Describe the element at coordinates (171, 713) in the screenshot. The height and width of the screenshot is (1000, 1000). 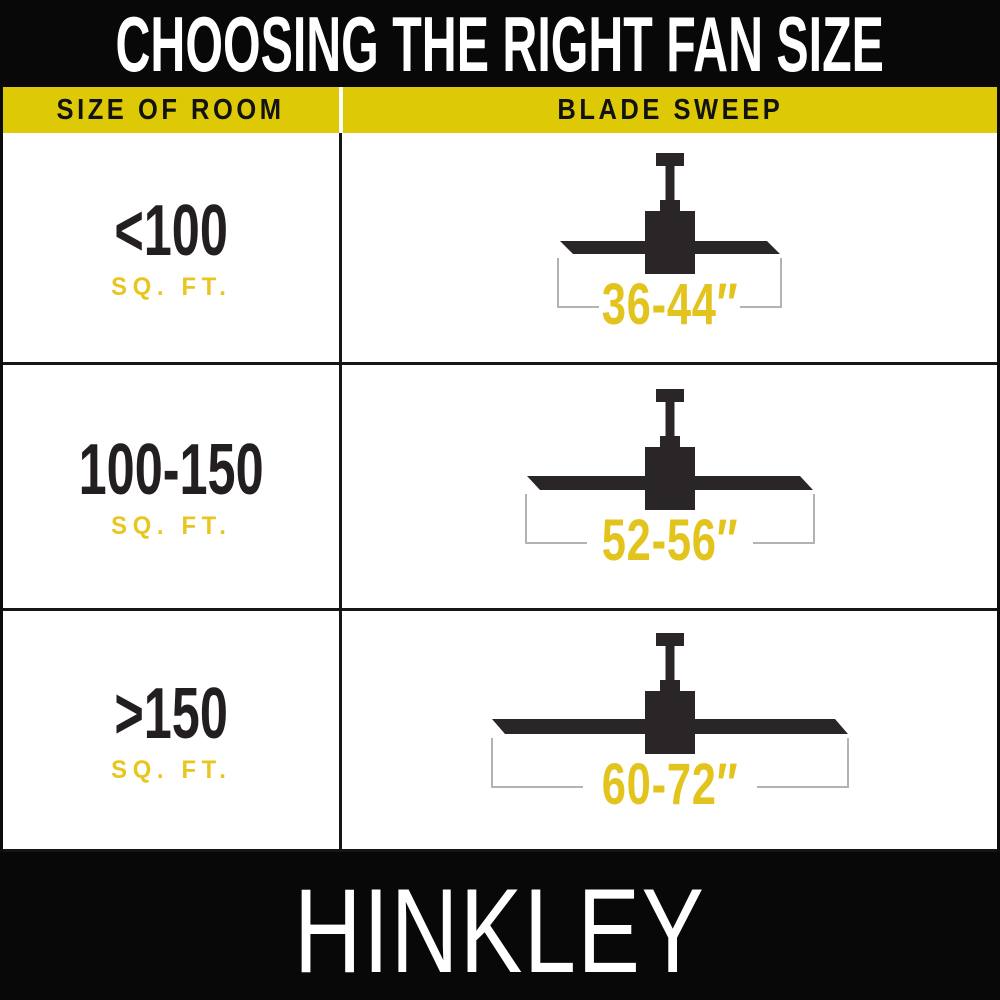
I see `room-size-value: >150` at that location.